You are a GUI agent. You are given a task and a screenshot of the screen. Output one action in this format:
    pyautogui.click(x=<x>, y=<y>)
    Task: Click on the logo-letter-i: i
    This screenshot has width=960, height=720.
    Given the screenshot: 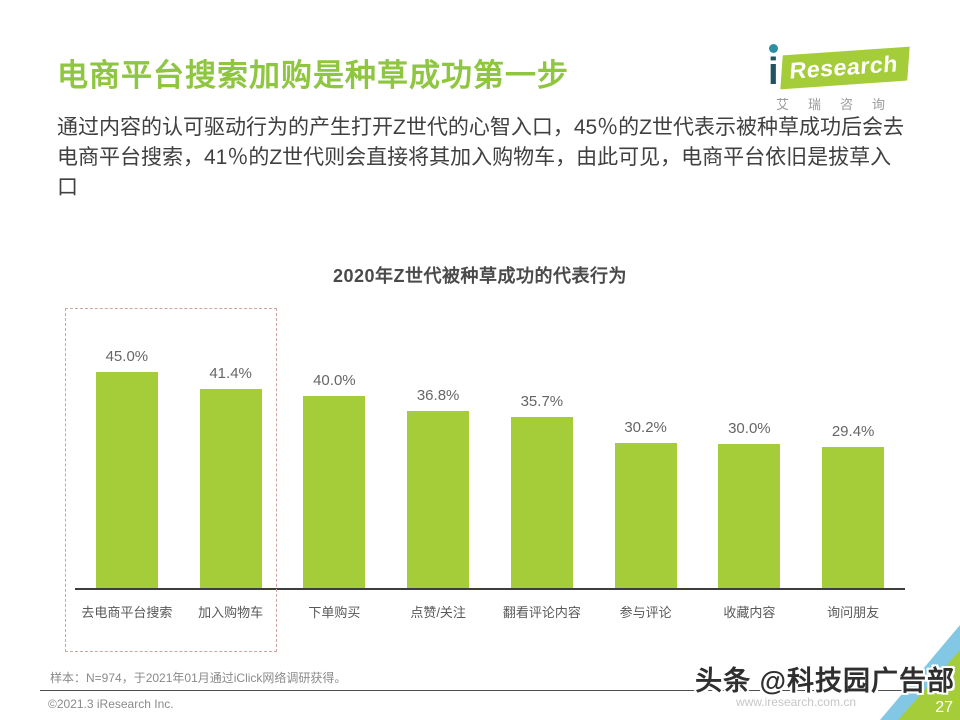 What is the action you would take?
    pyautogui.click(x=773, y=67)
    